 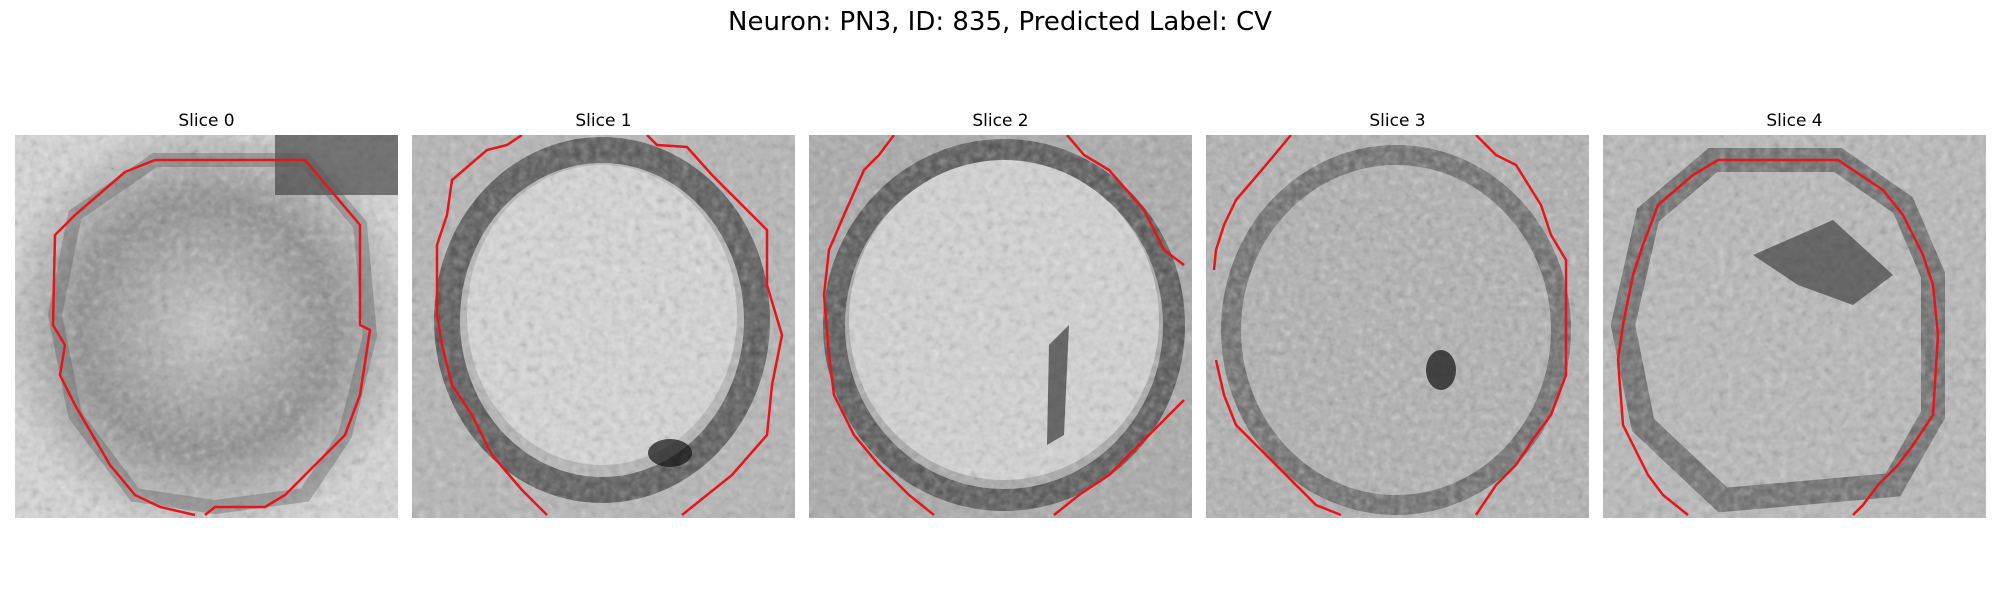 I want to click on slice-title-4: Slice 4, so click(x=1794, y=121).